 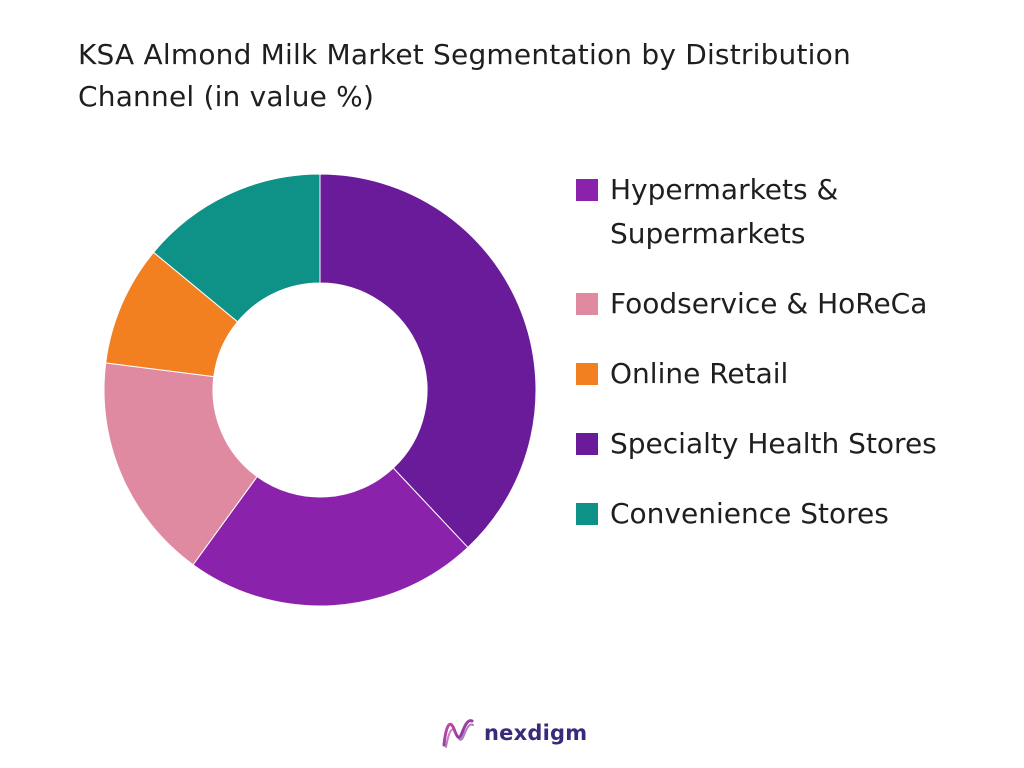 I want to click on donut-slice-convenience, so click(x=236, y=248).